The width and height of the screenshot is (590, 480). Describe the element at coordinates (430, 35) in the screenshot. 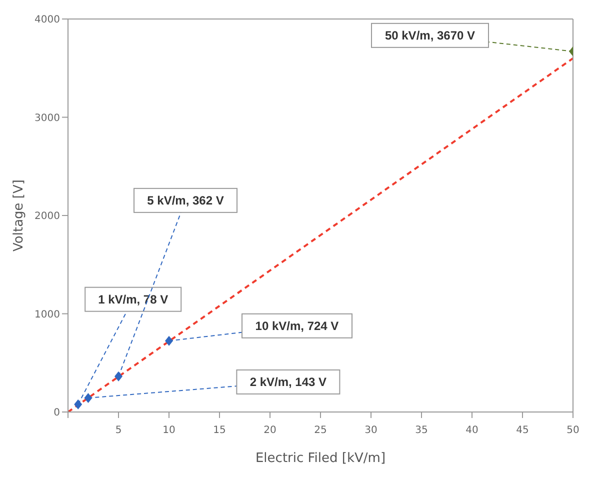

I see `annotation: 50 kV/m, 3670 V` at that location.